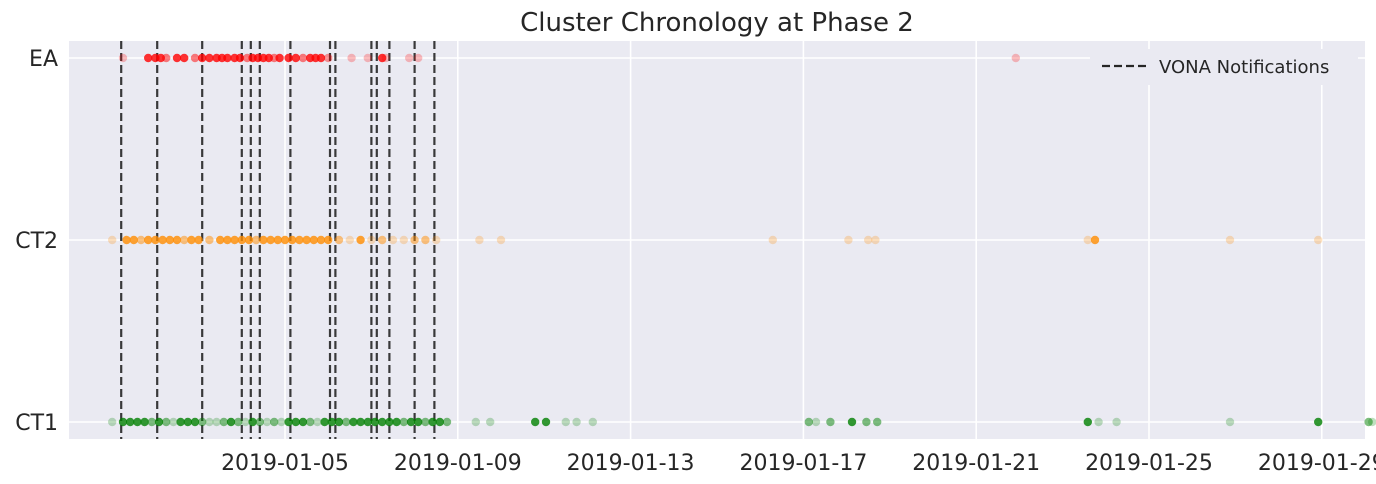  Describe the element at coordinates (1244, 67) in the screenshot. I see `legend-label: VONA Notifications` at that location.